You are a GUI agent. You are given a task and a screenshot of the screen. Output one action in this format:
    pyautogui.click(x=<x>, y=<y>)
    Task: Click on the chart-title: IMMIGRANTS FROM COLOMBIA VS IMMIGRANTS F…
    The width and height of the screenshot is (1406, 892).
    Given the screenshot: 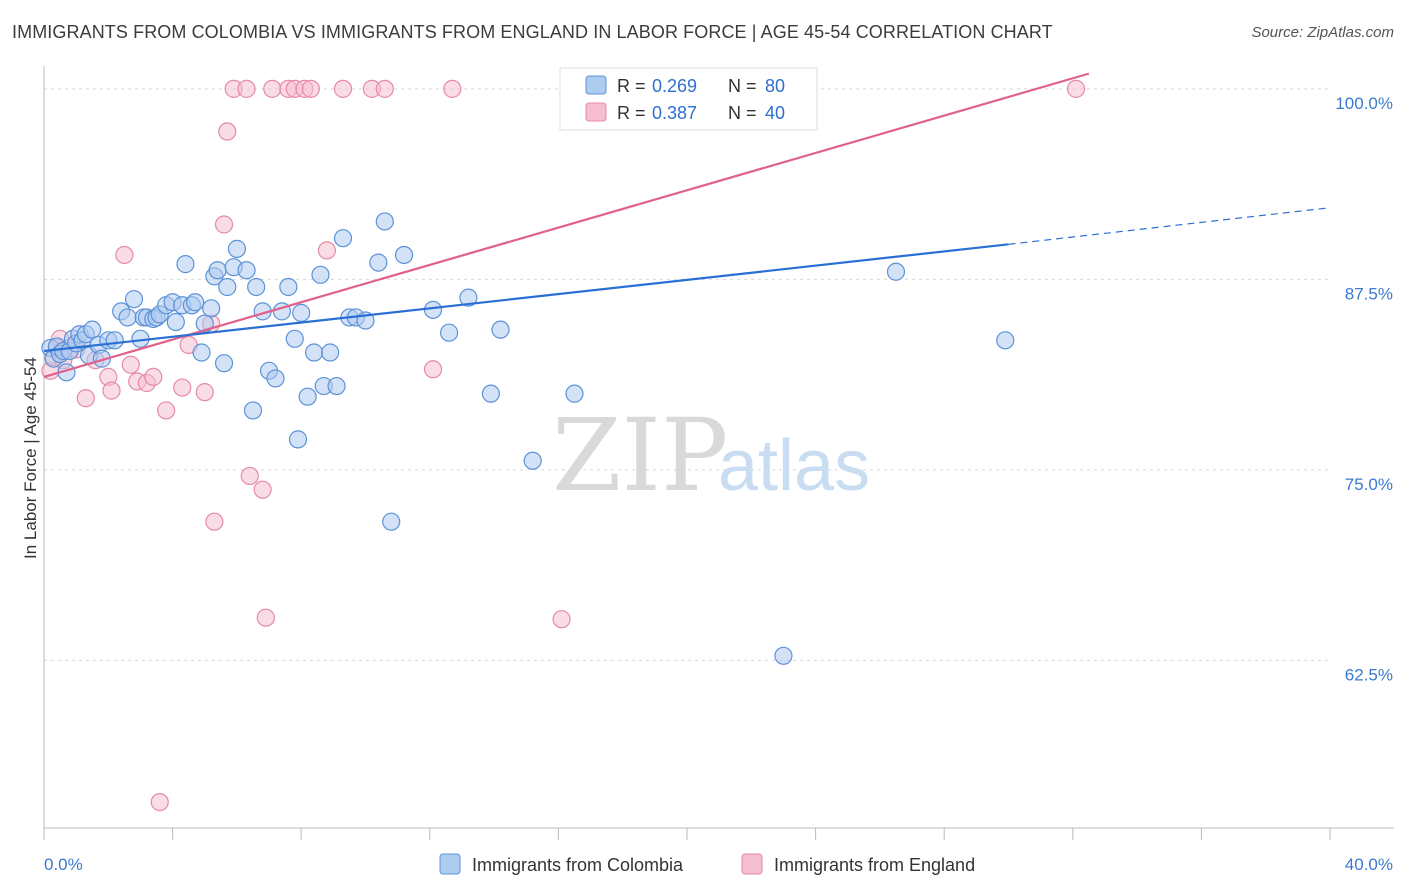 What is the action you would take?
    pyautogui.click(x=532, y=32)
    